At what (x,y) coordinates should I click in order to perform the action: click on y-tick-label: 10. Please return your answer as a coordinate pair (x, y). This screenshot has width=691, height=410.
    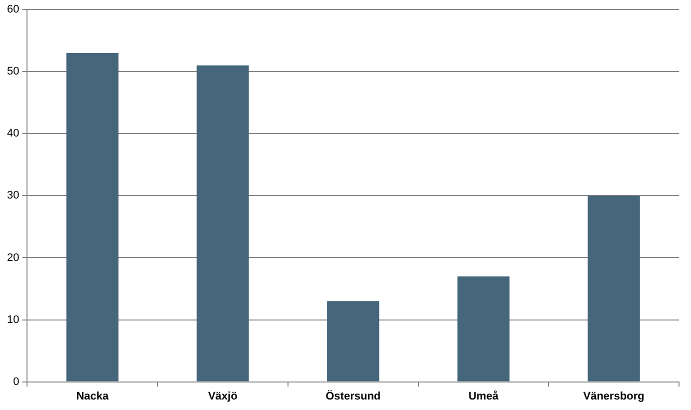
    Looking at the image, I should click on (13, 320).